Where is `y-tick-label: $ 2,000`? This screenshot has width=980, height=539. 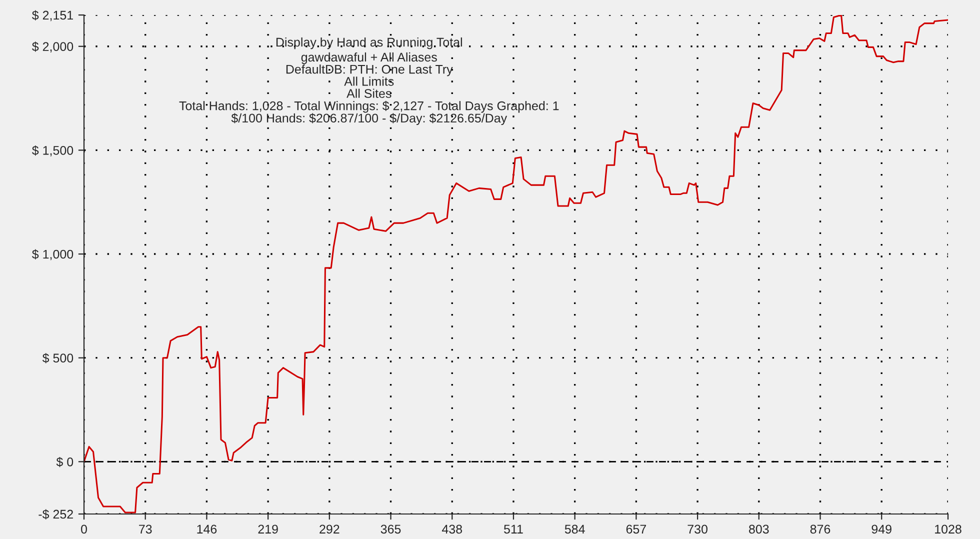
y-tick-label: $ 2,000 is located at coordinates (53, 47).